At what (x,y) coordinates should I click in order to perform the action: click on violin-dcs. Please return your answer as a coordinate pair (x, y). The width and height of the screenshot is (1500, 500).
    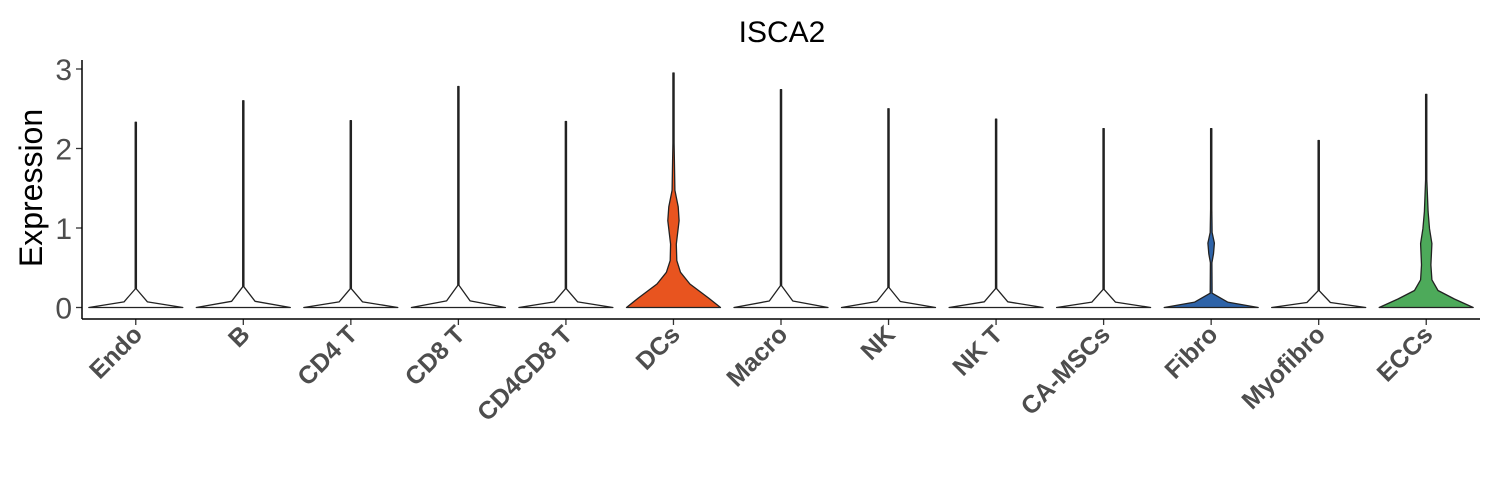
    Looking at the image, I should click on (673, 190).